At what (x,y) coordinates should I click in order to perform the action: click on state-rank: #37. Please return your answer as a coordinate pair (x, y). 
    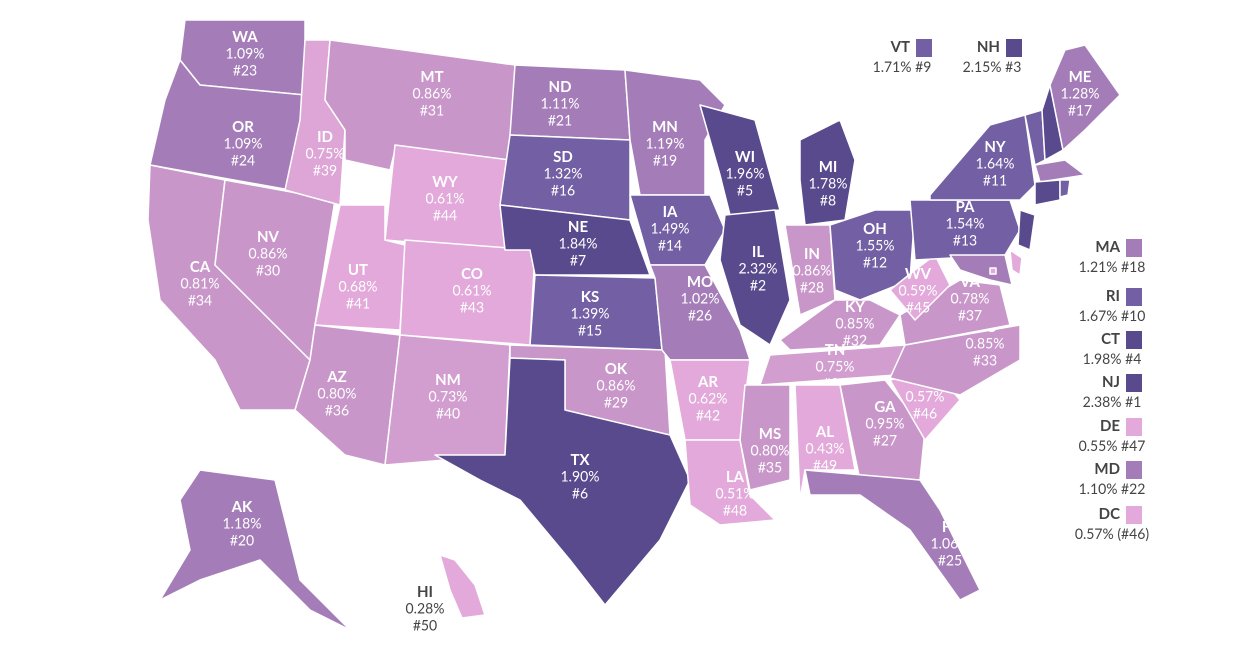
    Looking at the image, I should click on (970, 315).